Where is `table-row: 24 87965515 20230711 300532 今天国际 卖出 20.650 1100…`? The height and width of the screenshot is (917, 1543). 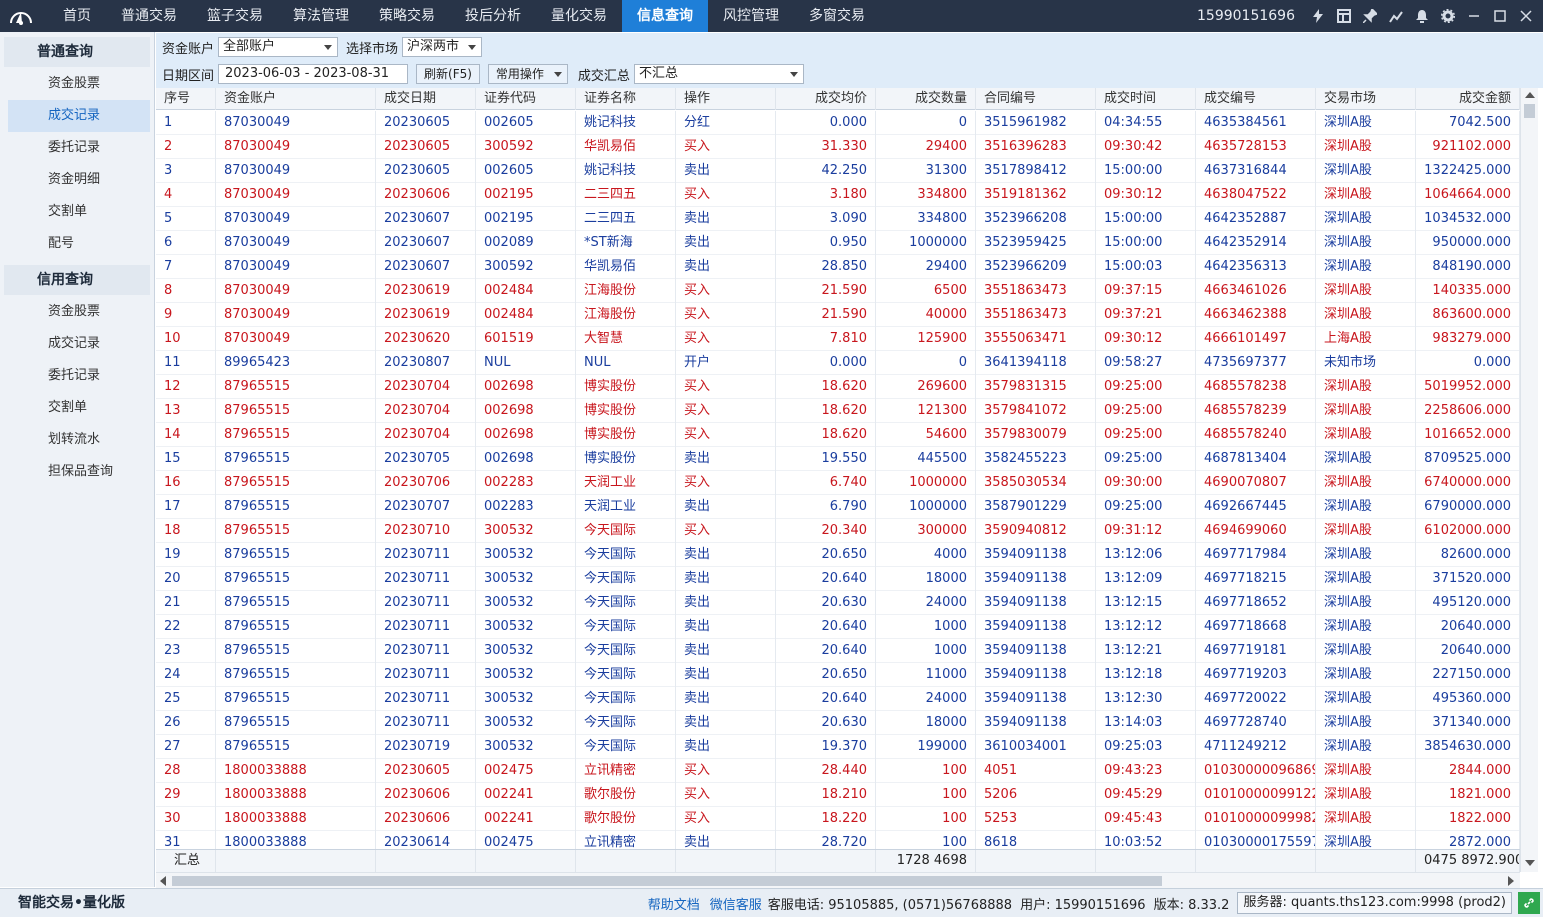 table-row: 24 87965515 20230711 300532 今天国际 卖出 20.650 1100… is located at coordinates (838, 675).